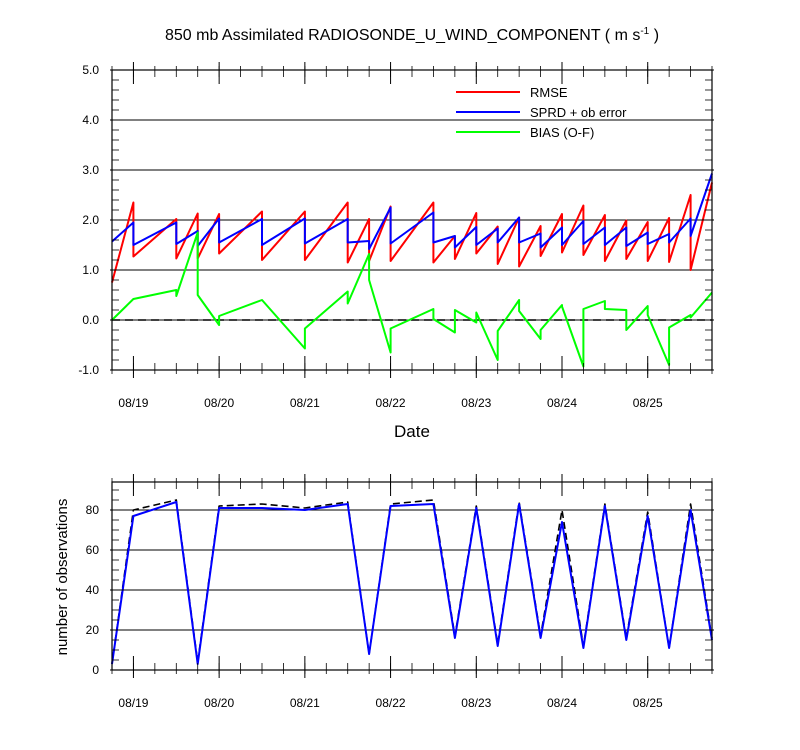 Image resolution: width=800 pixels, height=750 pixels. I want to click on legend: RMSE SPRD + ob error BIAS (O-F), so click(541, 112).